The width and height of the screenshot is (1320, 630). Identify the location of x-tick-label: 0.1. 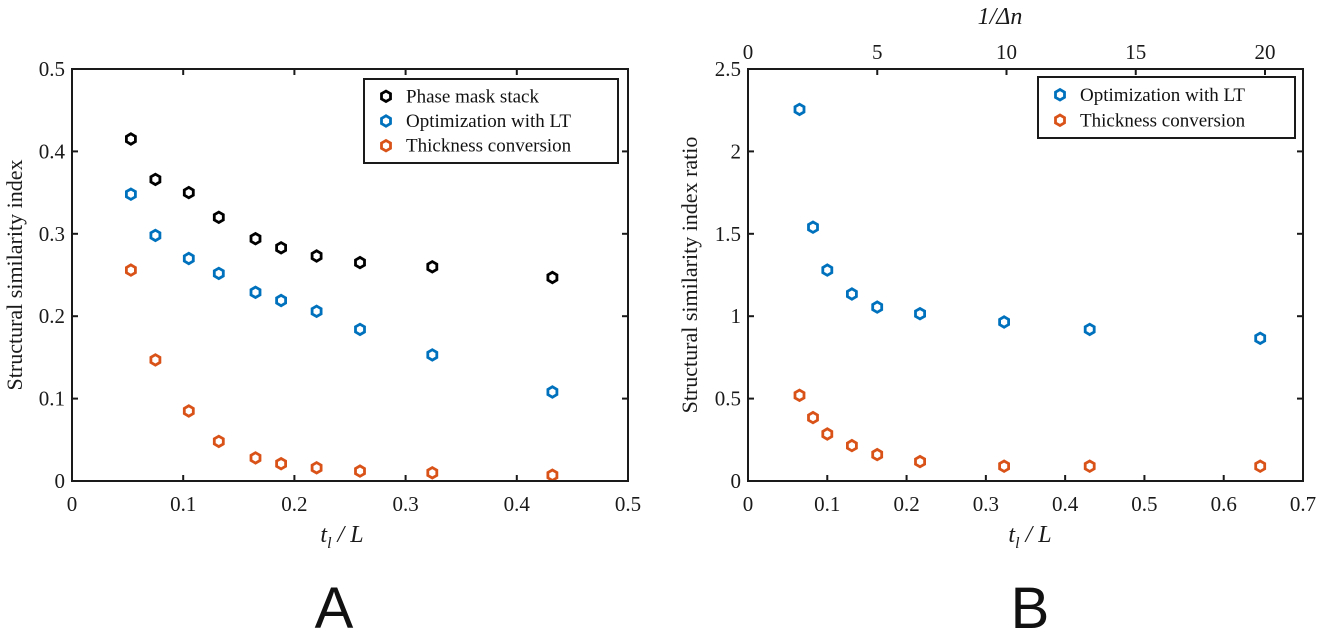
(827, 504).